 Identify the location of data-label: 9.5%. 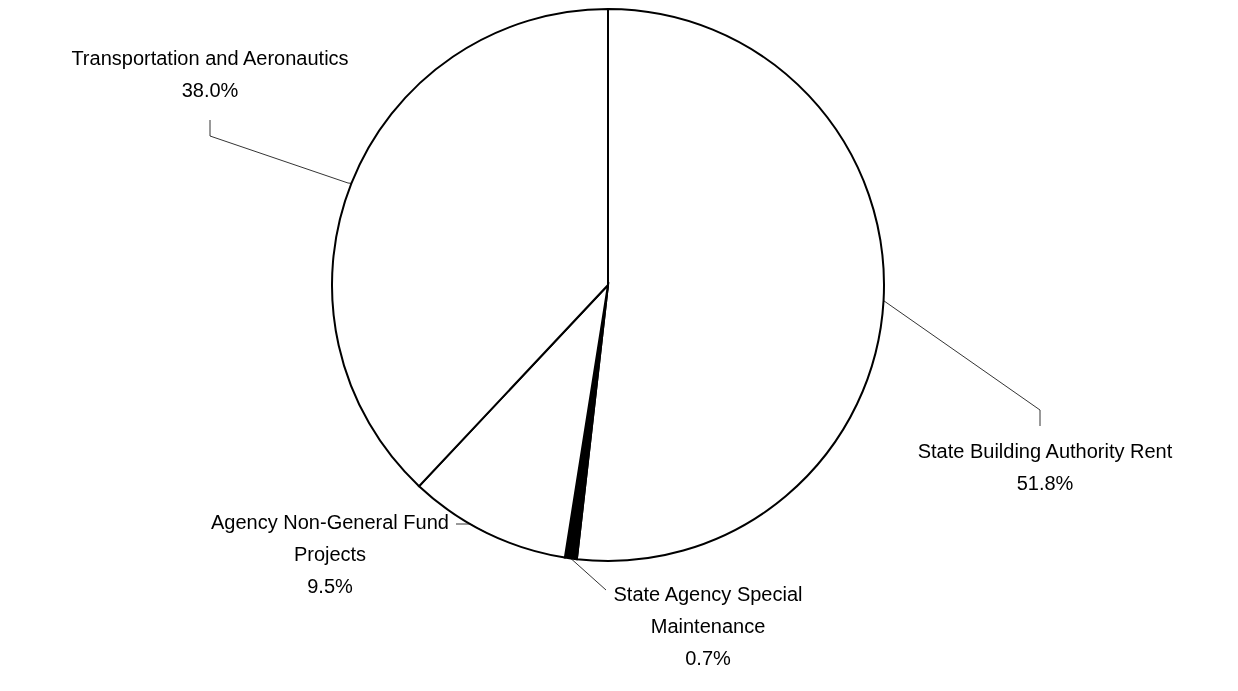
(330, 586).